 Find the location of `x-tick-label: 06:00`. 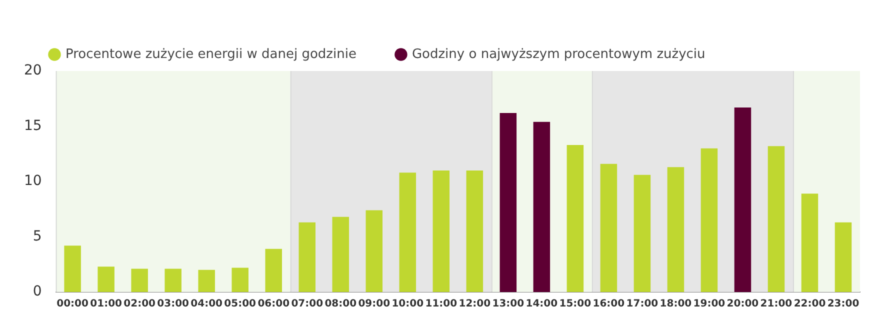

x-tick-label: 06:00 is located at coordinates (274, 304).